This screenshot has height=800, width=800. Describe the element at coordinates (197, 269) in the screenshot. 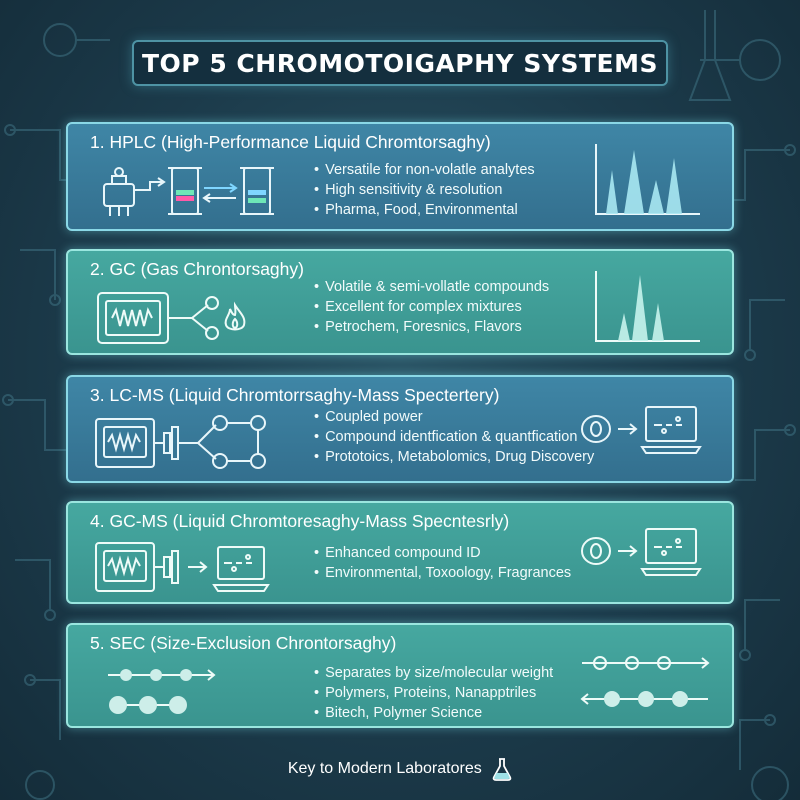

I see `card-title: 2. GC (Gas Chrontorsaghy)` at that location.